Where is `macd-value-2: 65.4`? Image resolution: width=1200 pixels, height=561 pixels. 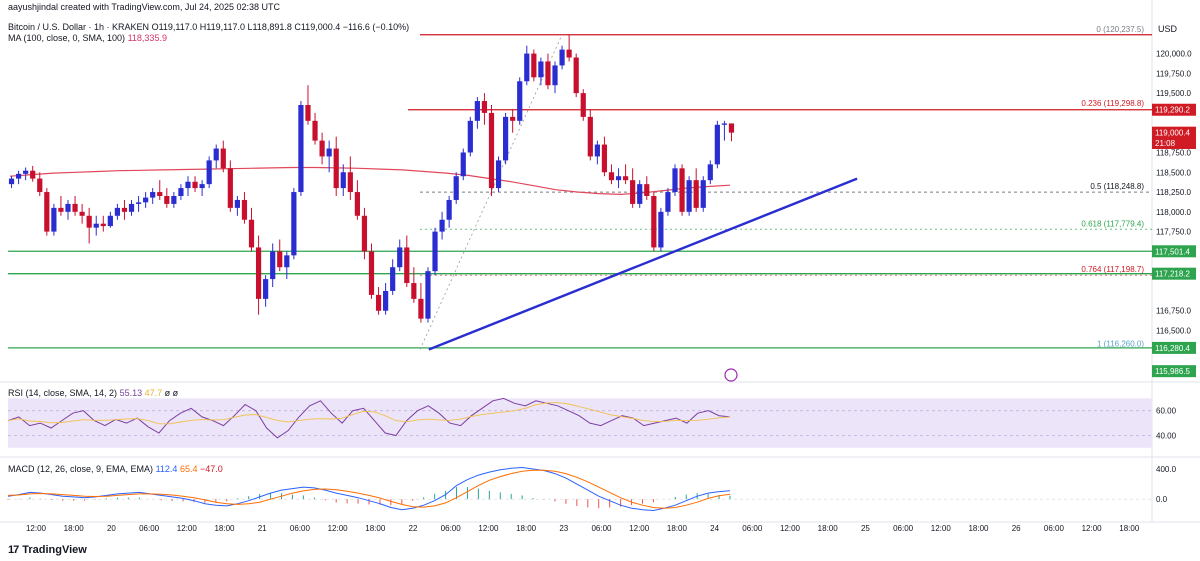 macd-value-2: 65.4 is located at coordinates (188, 469).